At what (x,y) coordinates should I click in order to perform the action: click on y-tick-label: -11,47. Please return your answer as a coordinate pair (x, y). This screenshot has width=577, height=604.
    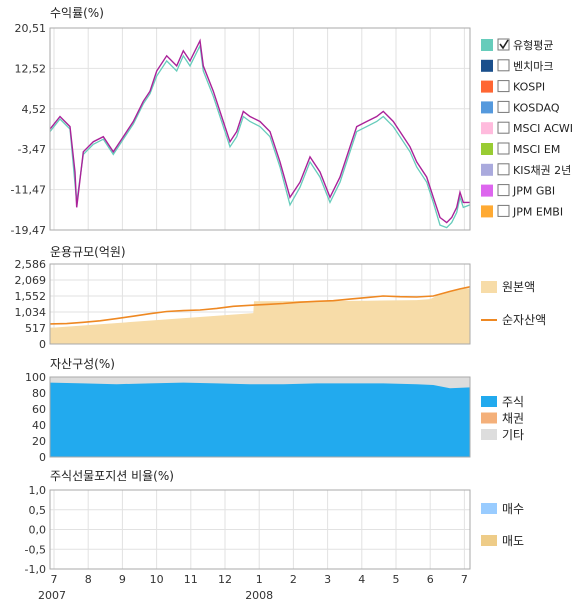
    Looking at the image, I should click on (28, 190).